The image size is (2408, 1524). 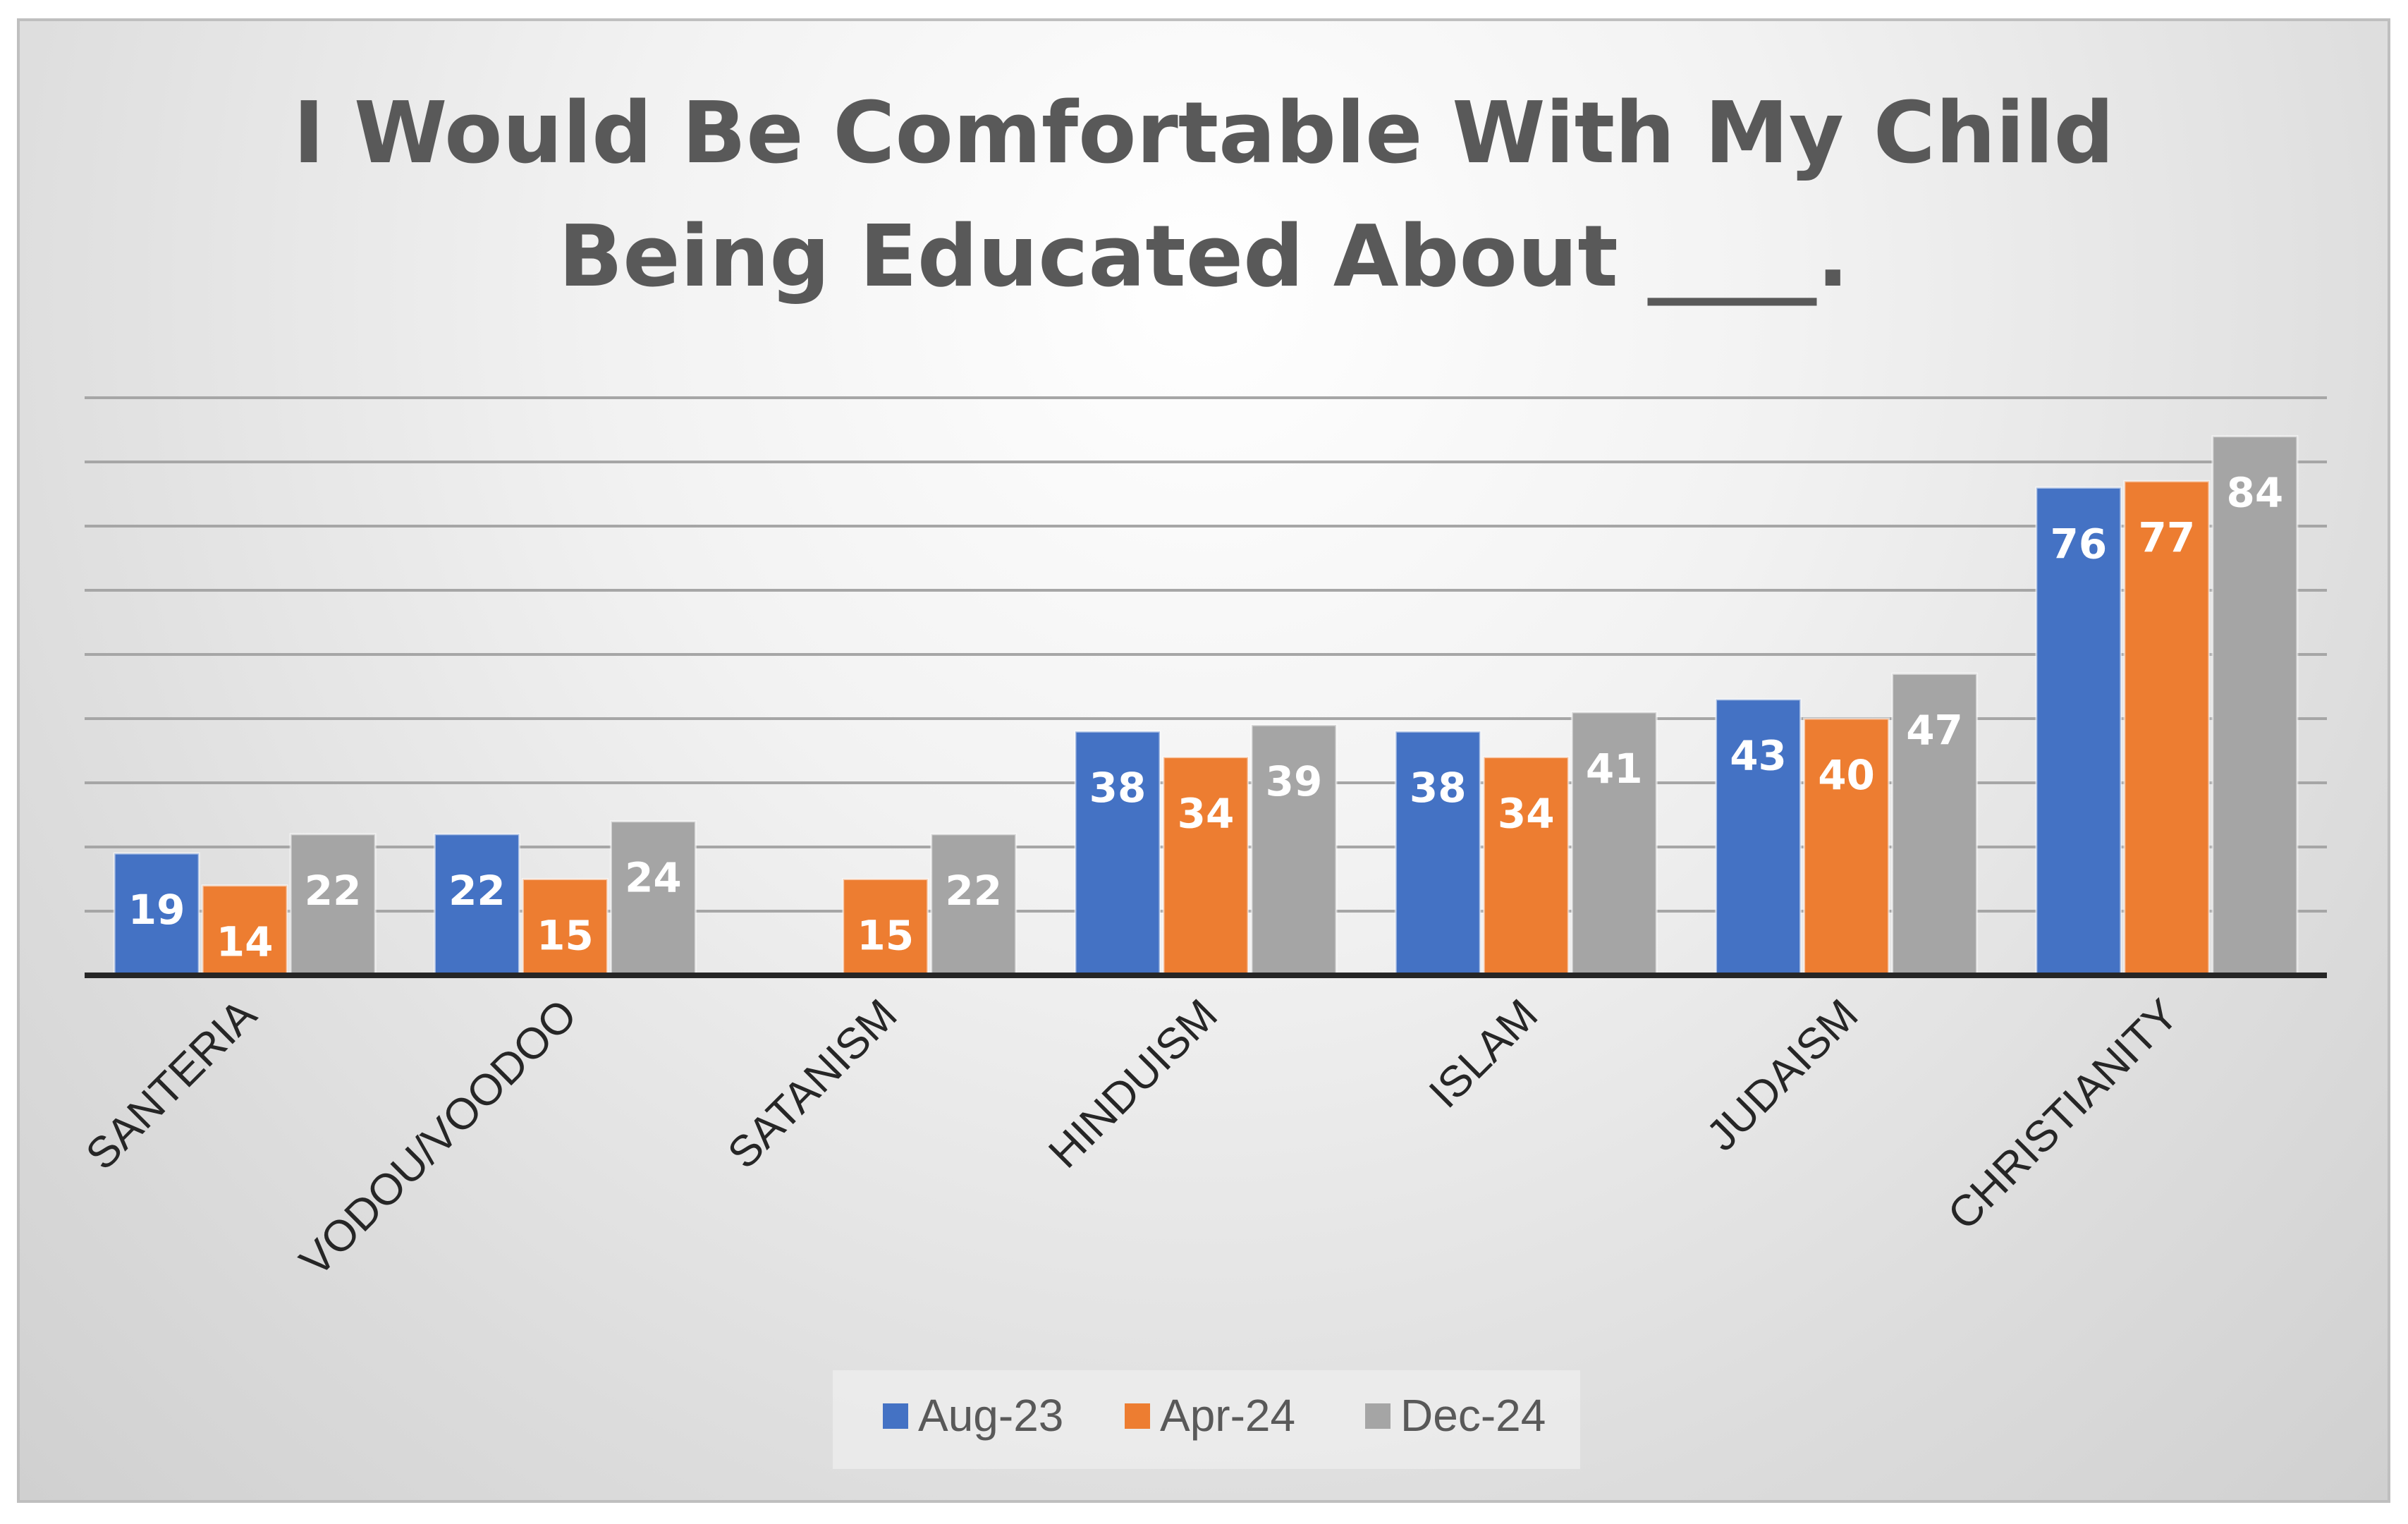 I want to click on bar-aug-23-judaism, so click(x=1758, y=837).